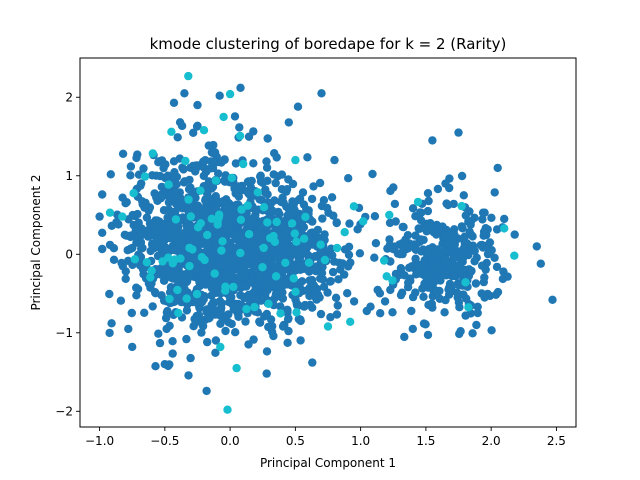  I want to click on y-tick-label: 1, so click(69, 176).